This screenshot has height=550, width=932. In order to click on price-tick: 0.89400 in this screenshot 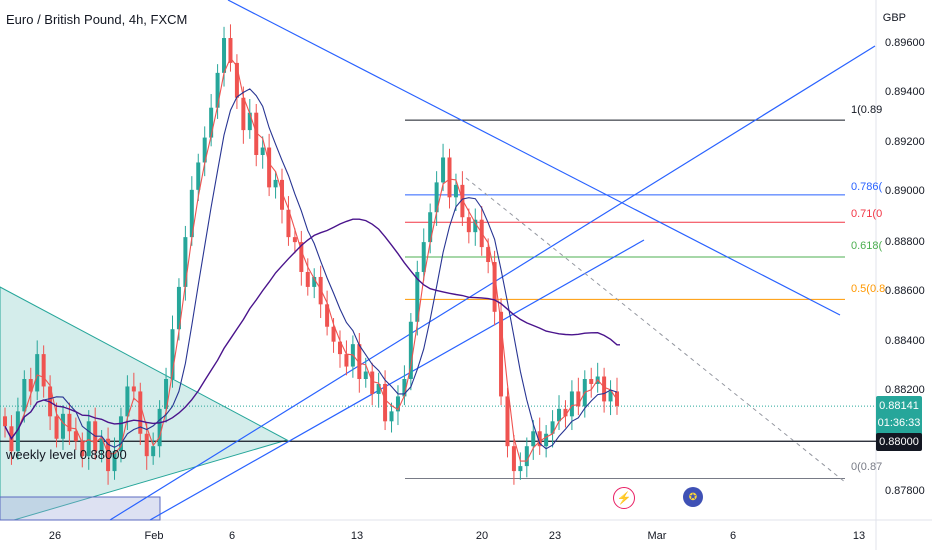, I will do `click(905, 92)`.